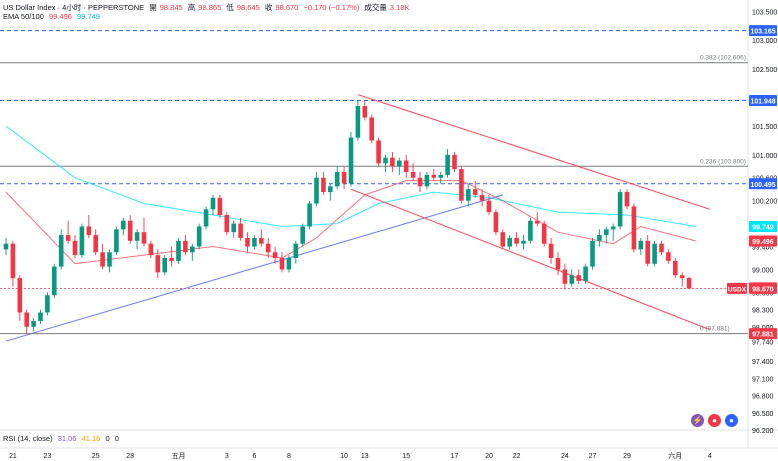  Describe the element at coordinates (714, 420) in the screenshot. I see `calendar-event-icon: ●` at that location.